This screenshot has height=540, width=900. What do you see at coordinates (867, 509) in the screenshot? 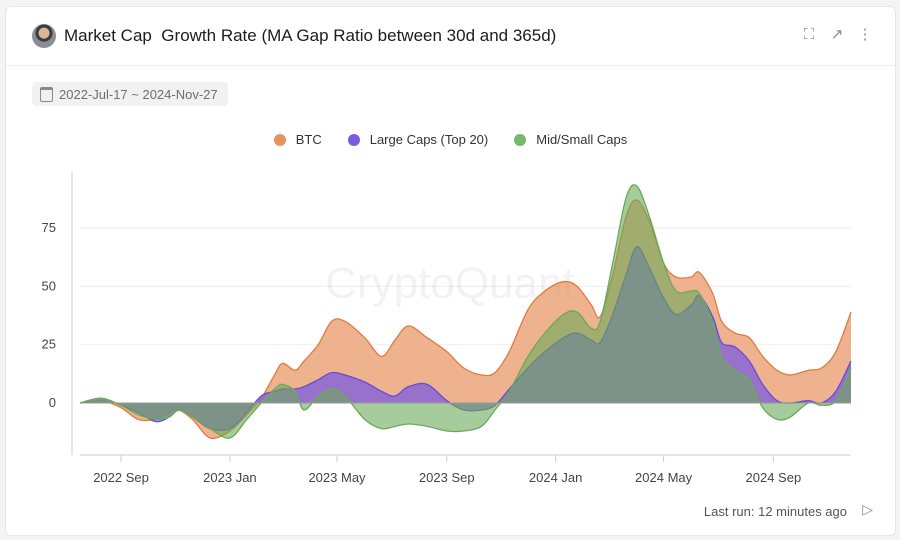
I see `run-play-icon: ▷` at bounding box center [867, 509].